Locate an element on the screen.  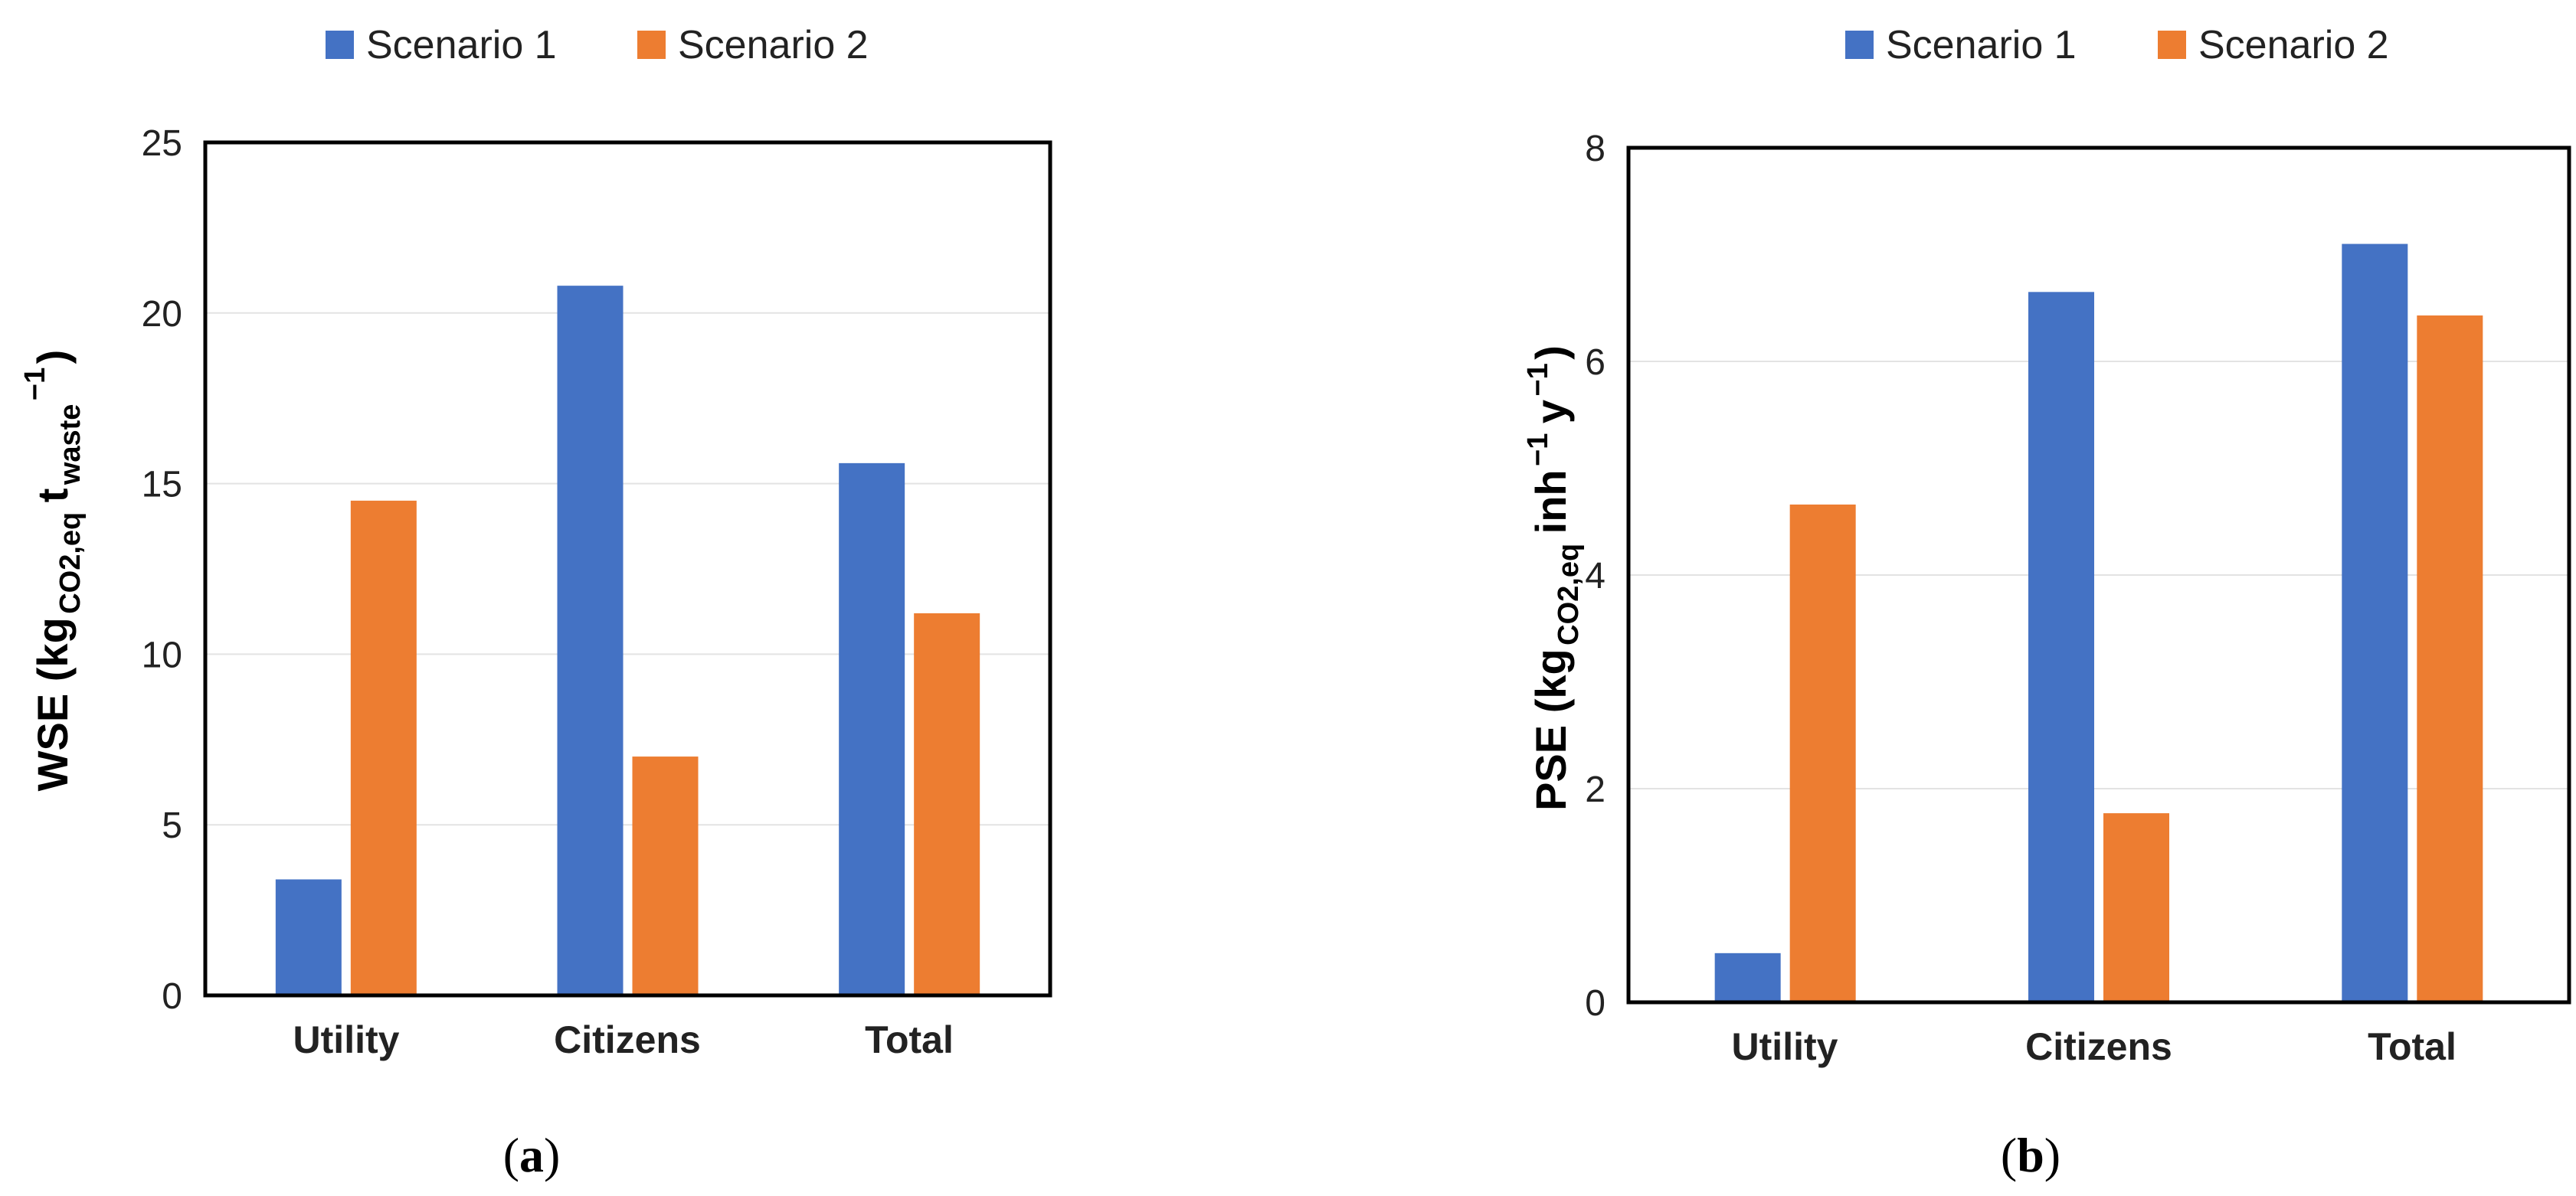
y-tick-labels-a: 0 5 10 15 20 25 is located at coordinates (162, 570).